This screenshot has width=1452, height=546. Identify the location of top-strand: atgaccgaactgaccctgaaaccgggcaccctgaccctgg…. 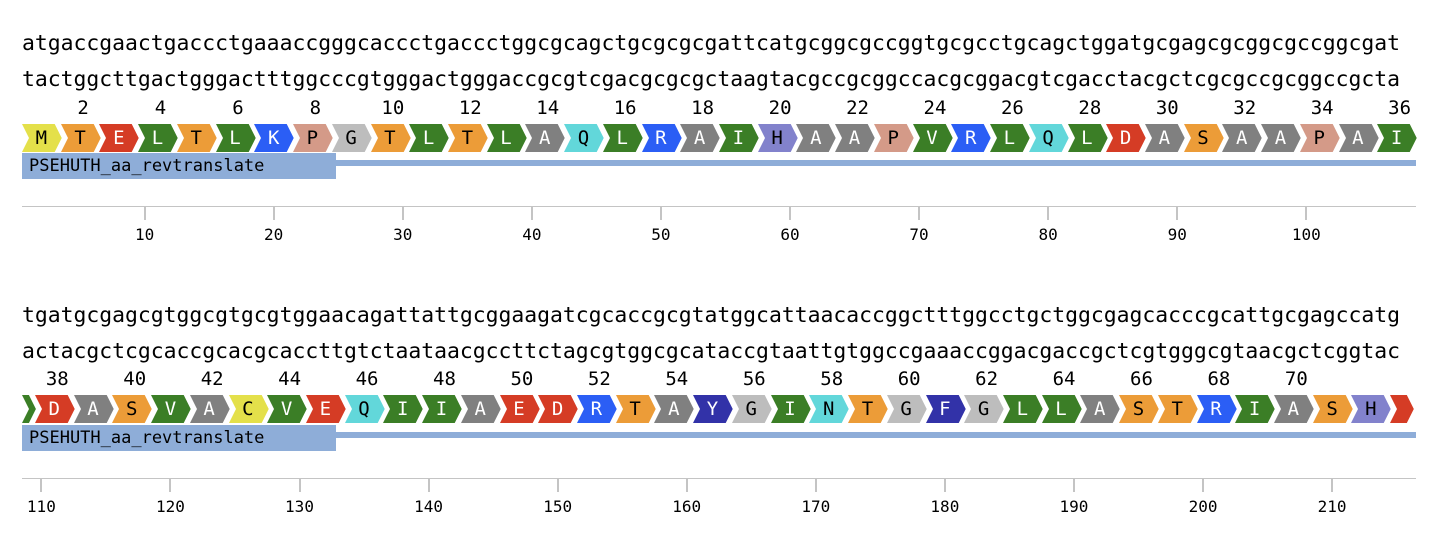
(711, 43).